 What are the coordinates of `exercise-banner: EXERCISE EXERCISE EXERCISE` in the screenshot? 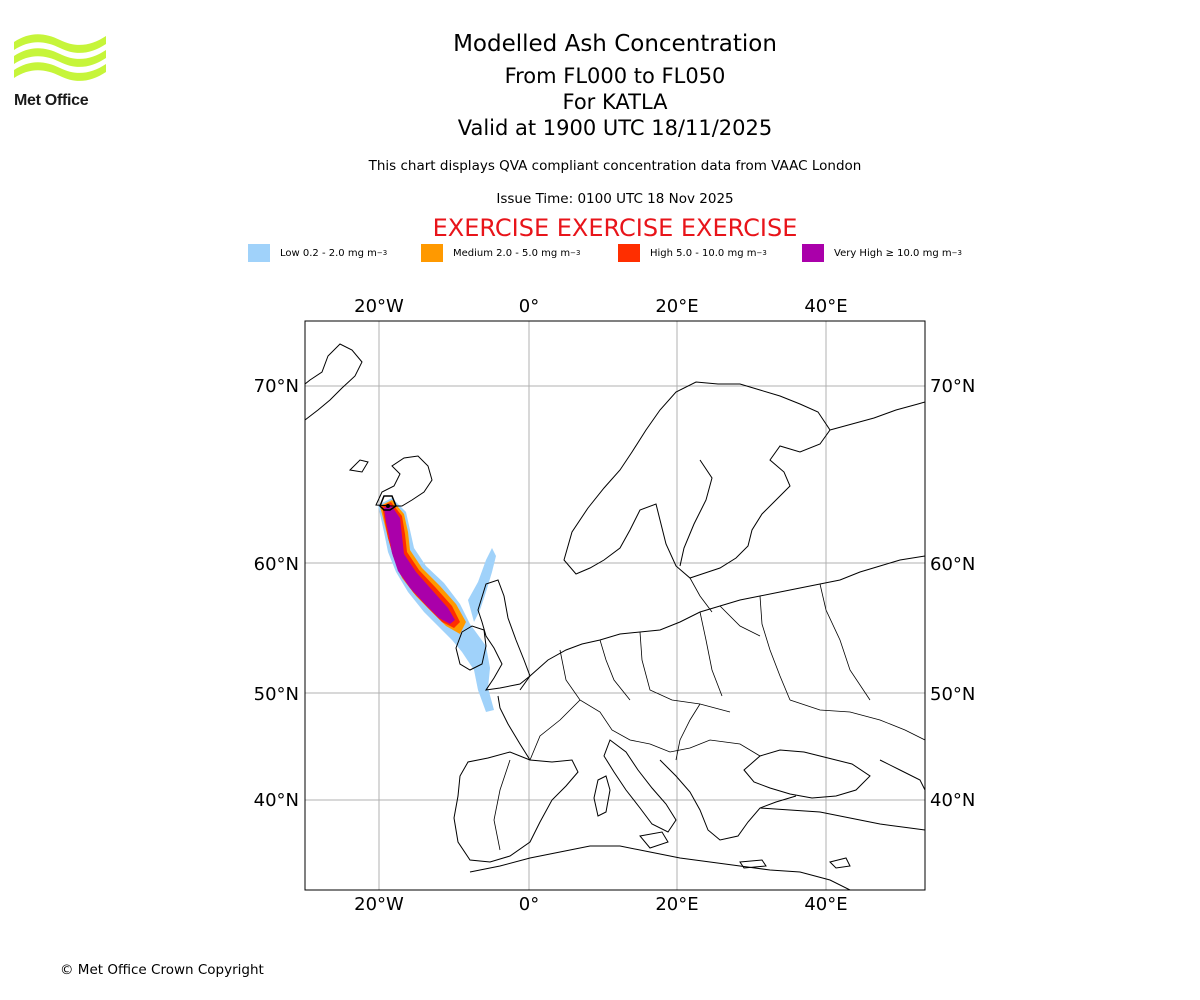 It's located at (615, 228).